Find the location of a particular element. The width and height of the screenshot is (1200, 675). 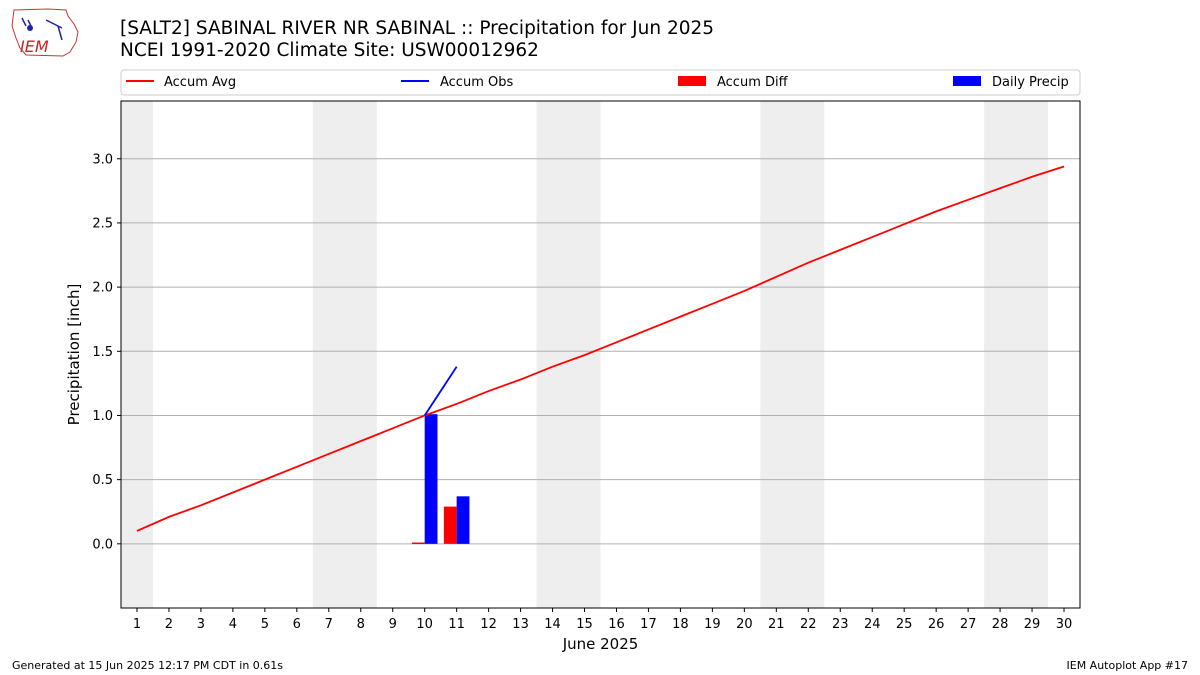

x-tick-label: 28 is located at coordinates (1000, 624).